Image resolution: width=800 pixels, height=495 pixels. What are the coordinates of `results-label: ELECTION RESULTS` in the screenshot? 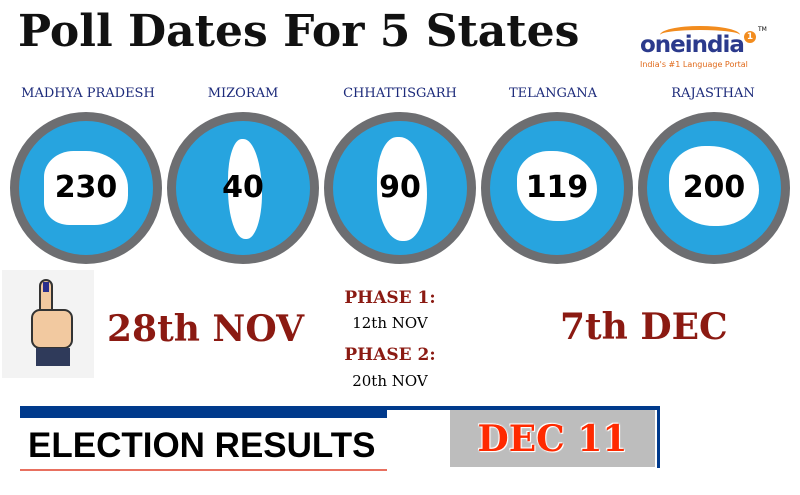 It's located at (203, 444).